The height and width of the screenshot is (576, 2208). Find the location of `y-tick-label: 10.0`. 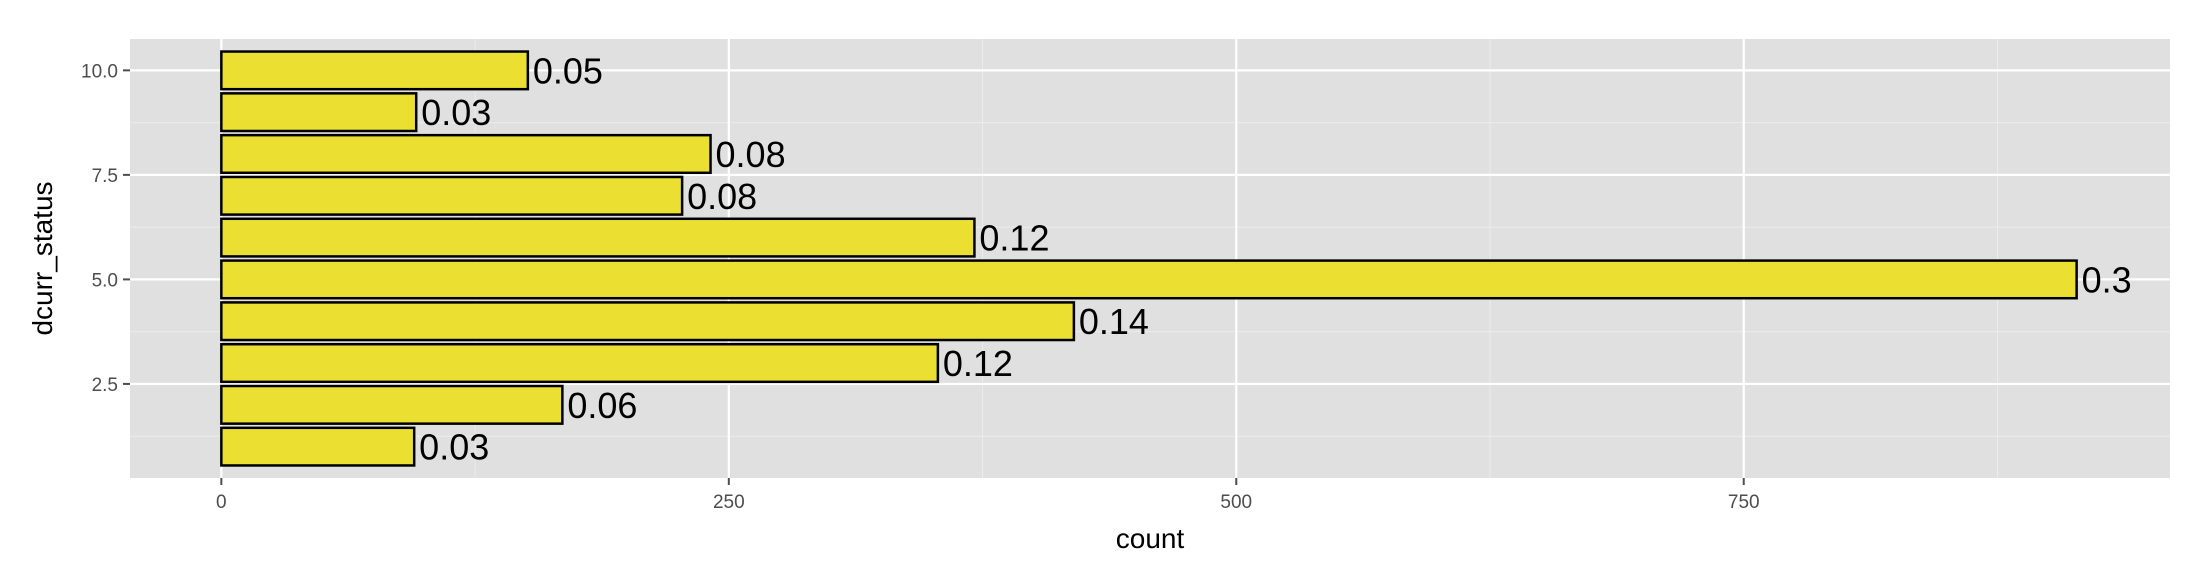

y-tick-label: 10.0 is located at coordinates (99, 71).